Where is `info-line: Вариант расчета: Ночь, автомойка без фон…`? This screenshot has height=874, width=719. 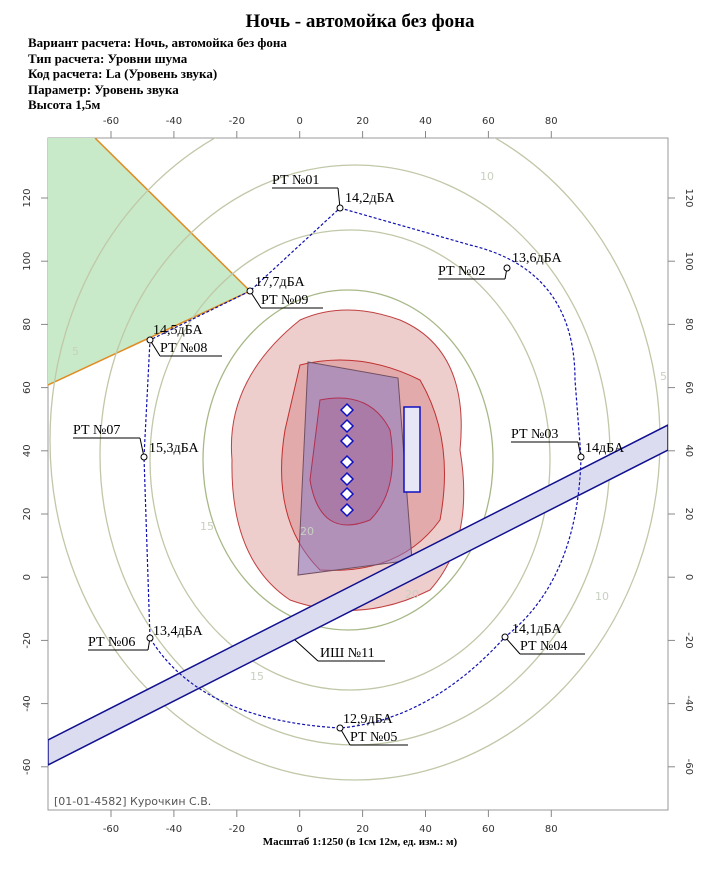
info-line: Вариант расчета: Ночь, автомойка без фон… is located at coordinates (157, 42).